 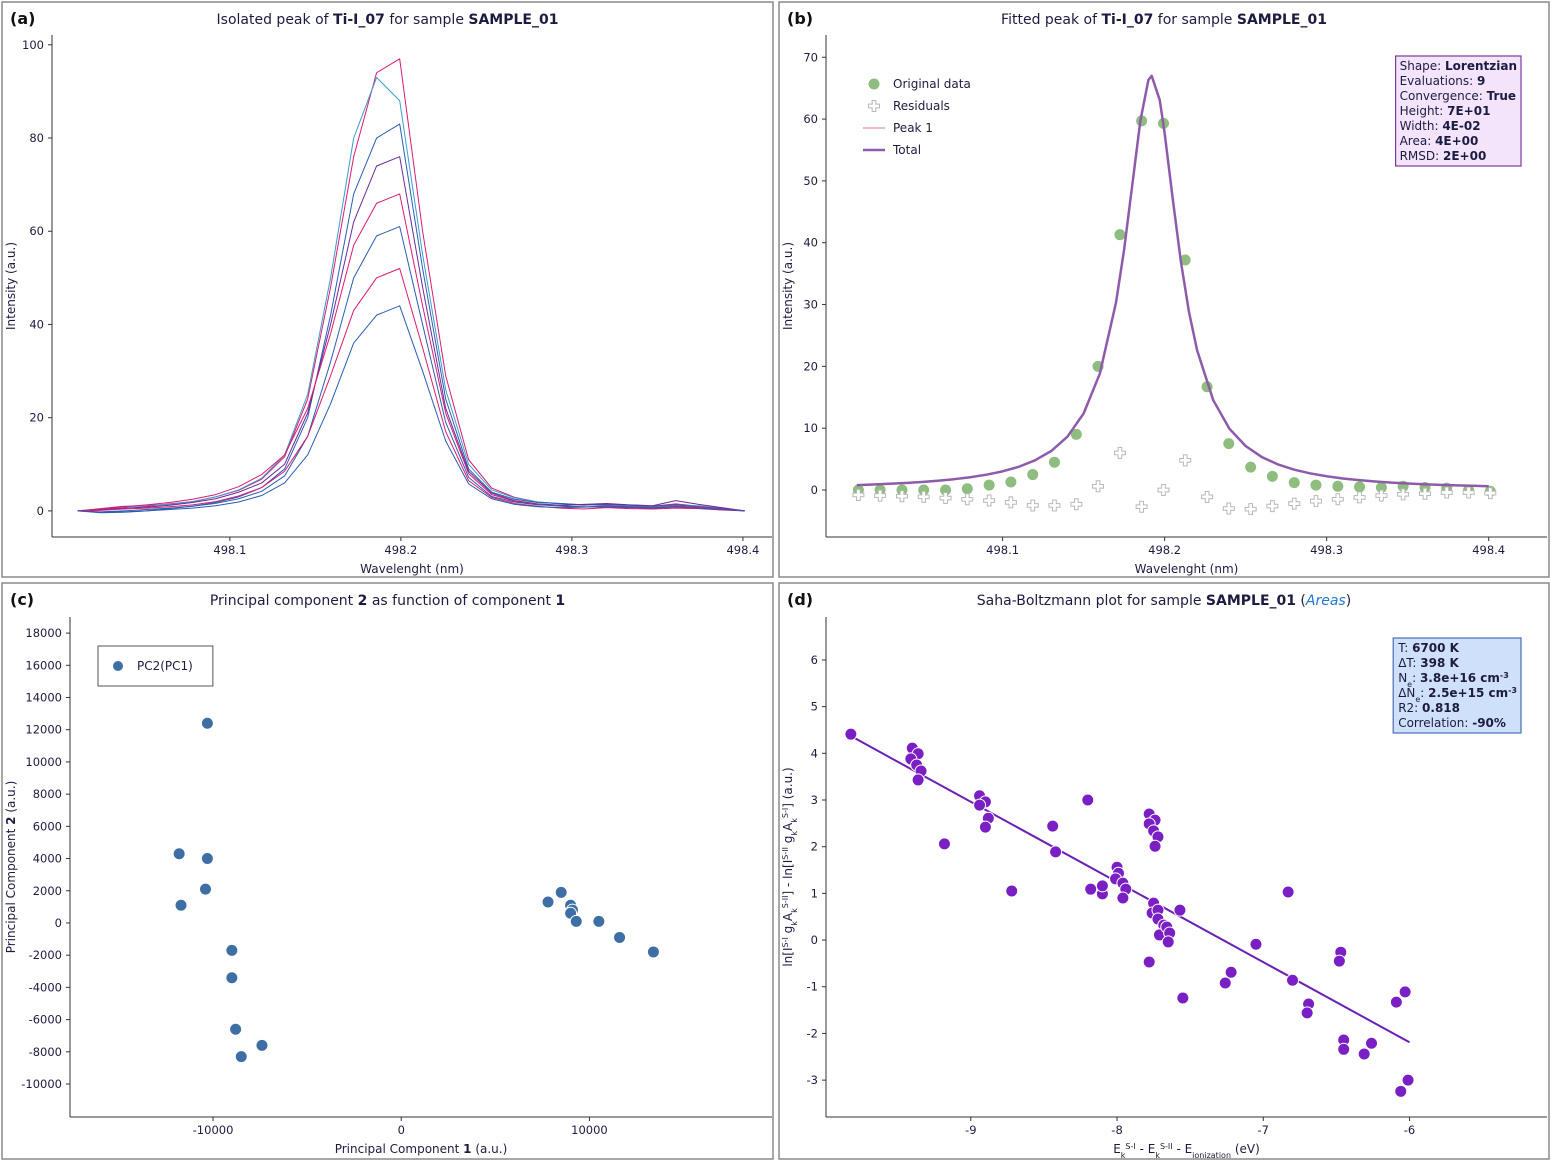 What do you see at coordinates (1481, 81) in the screenshot?
I see `text-part: 9` at bounding box center [1481, 81].